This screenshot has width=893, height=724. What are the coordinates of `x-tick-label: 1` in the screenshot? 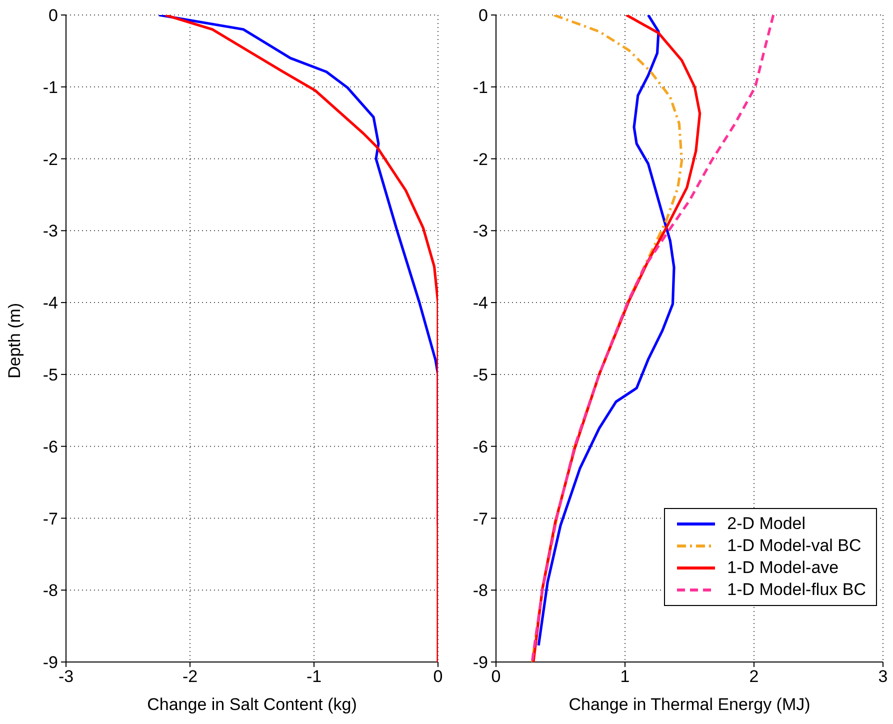 It's located at (625, 676).